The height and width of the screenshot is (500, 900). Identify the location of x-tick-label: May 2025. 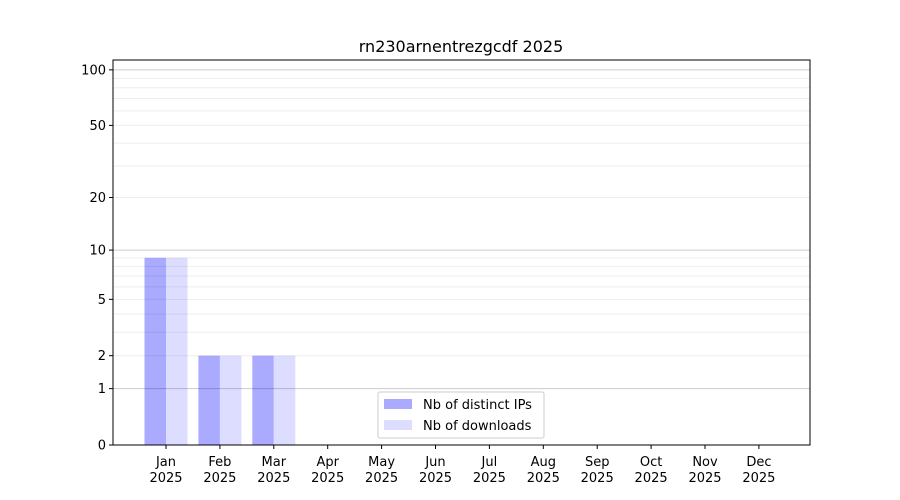
(381, 470).